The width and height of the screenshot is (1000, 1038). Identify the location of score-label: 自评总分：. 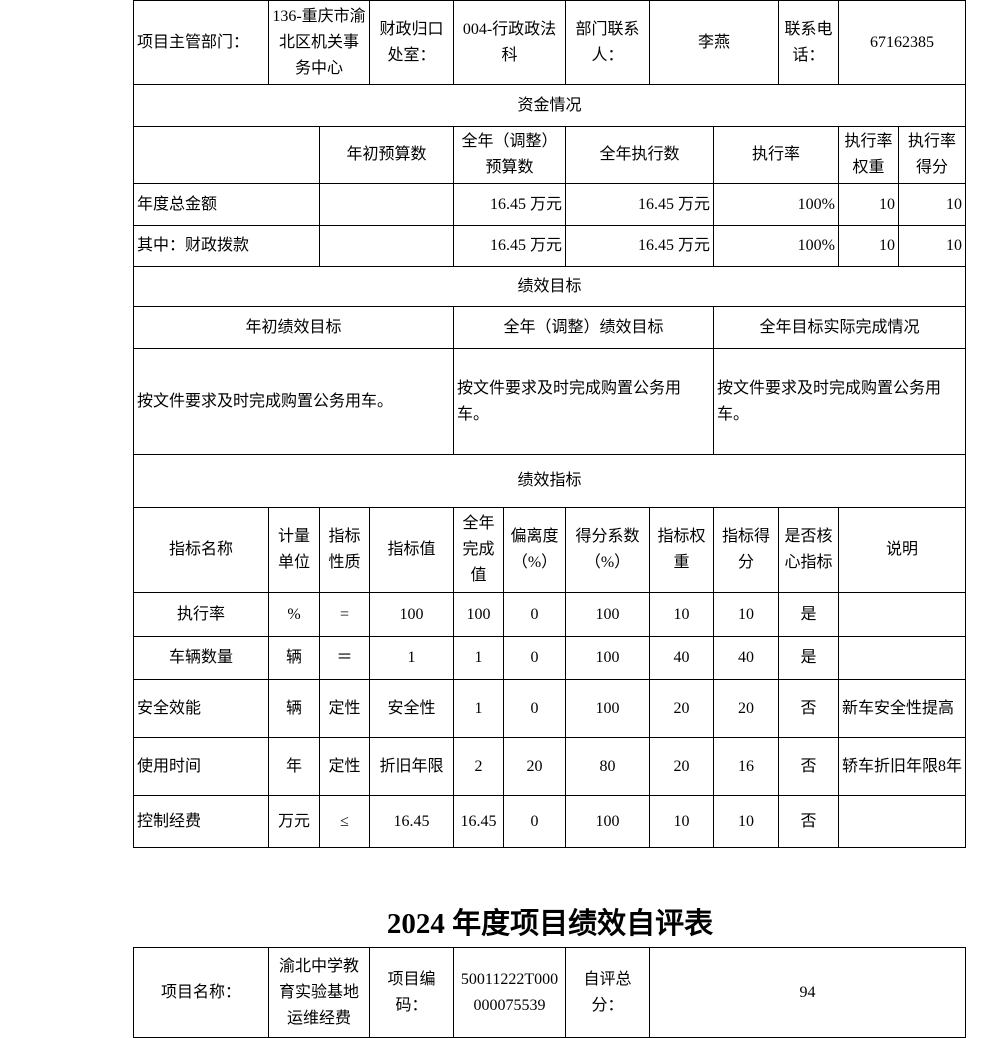
(607, 992).